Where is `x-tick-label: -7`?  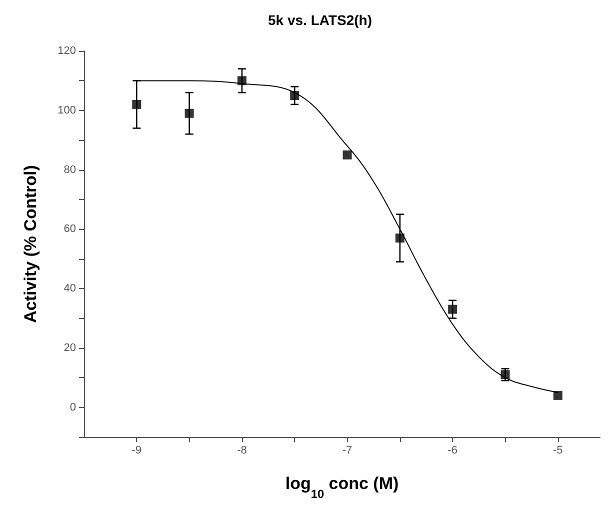
x-tick-label: -7 is located at coordinates (347, 450).